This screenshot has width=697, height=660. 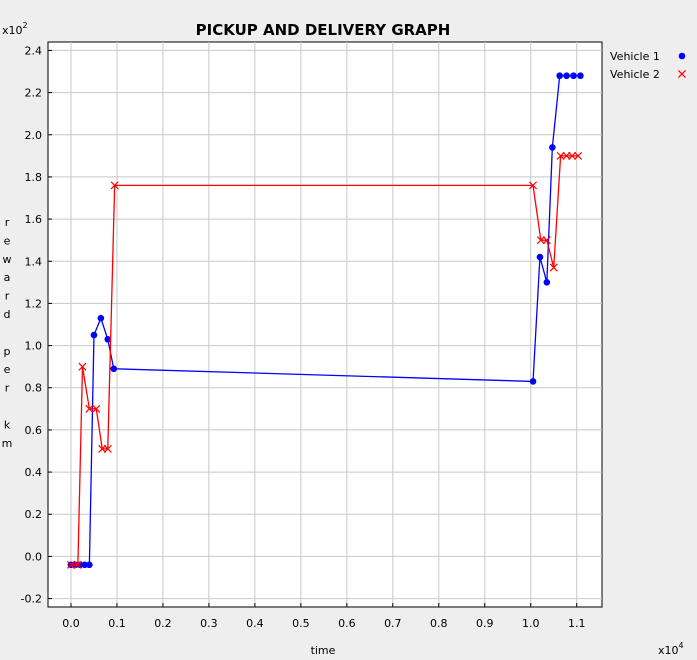 I want to click on y-tick-label: 0.2, so click(x=34, y=514).